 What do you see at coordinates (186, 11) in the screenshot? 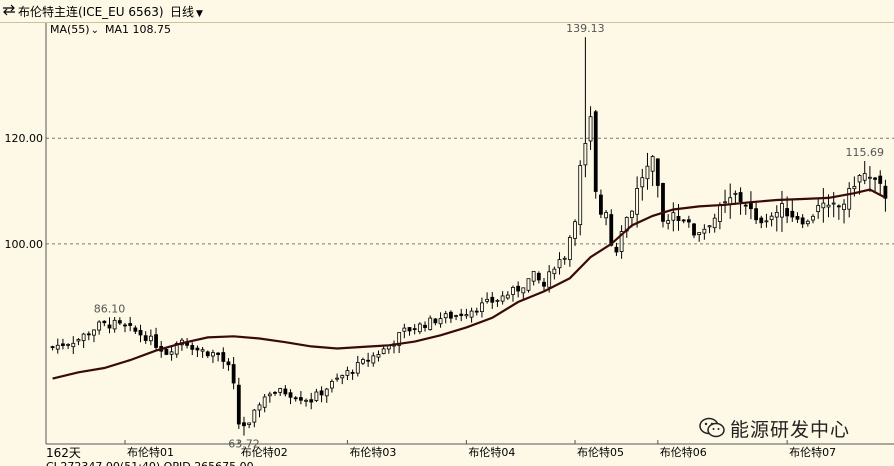
I see `period-selector: 日线 ▼` at bounding box center [186, 11].